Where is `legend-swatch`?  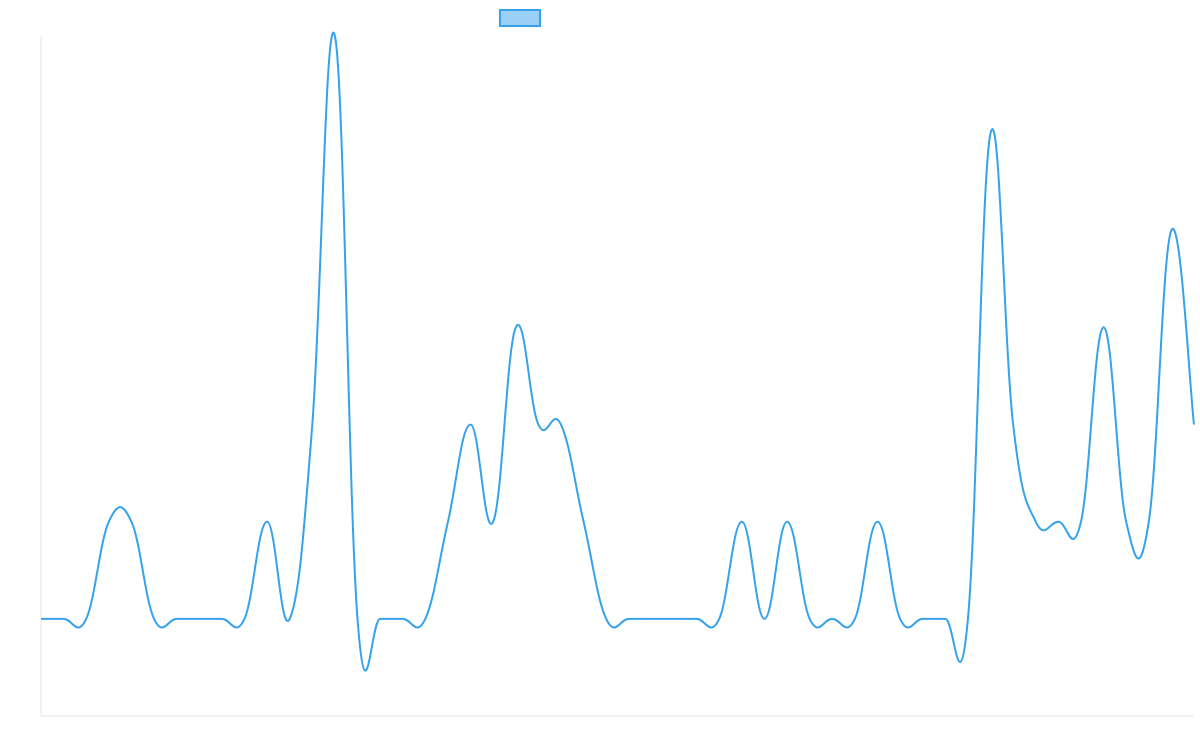
legend-swatch is located at coordinates (520, 18).